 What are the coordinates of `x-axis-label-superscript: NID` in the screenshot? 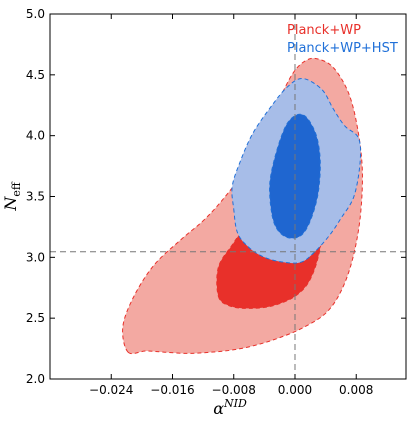 It's located at (235, 403).